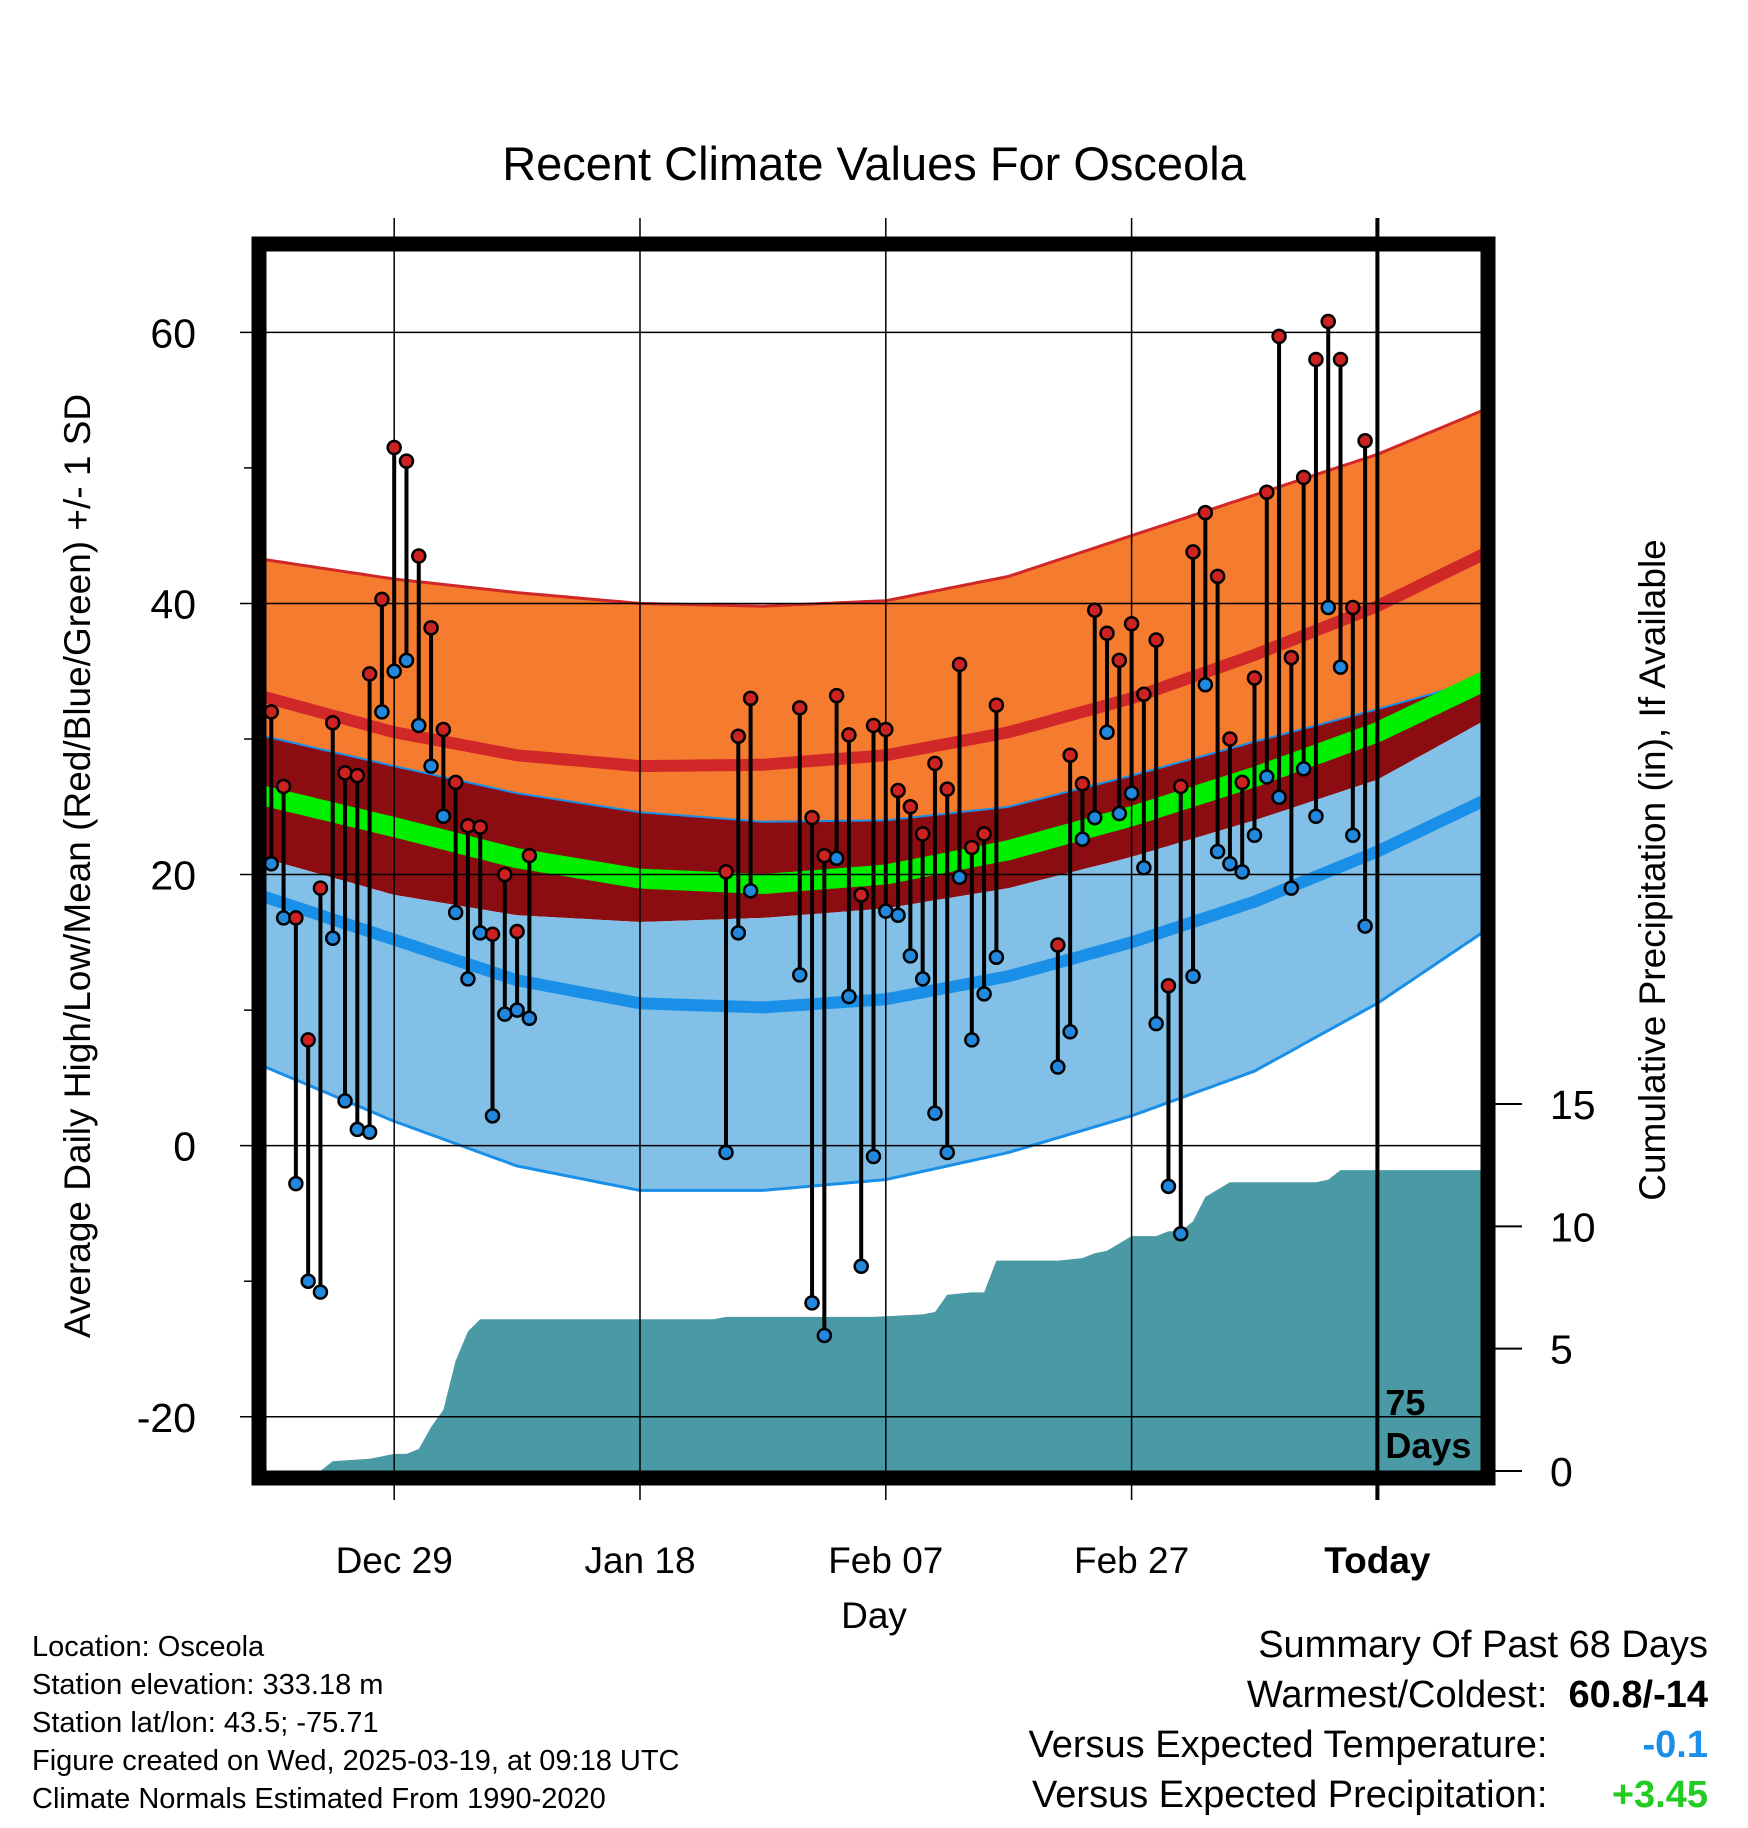 This screenshot has height=1828, width=1748. Describe the element at coordinates (205, 1723) in the screenshot. I see `latlon-line: Station lat/lon: 43.5; -75.71` at that location.